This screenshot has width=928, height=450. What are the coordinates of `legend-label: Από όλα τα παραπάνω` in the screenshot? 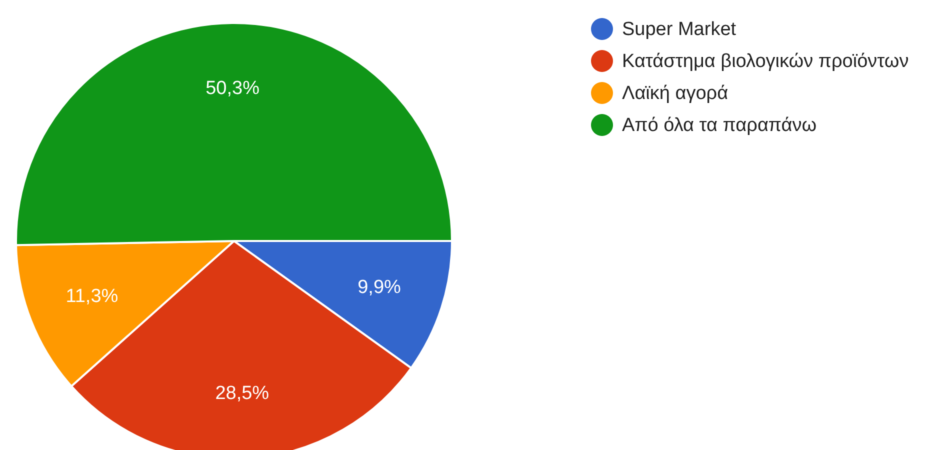 It's located at (719, 126).